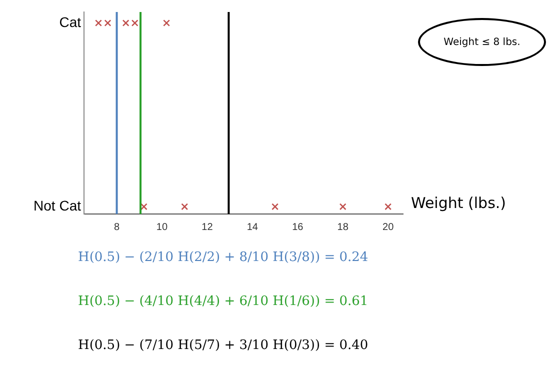  What do you see at coordinates (117, 227) in the screenshot?
I see `x-tick-label: 8` at bounding box center [117, 227].